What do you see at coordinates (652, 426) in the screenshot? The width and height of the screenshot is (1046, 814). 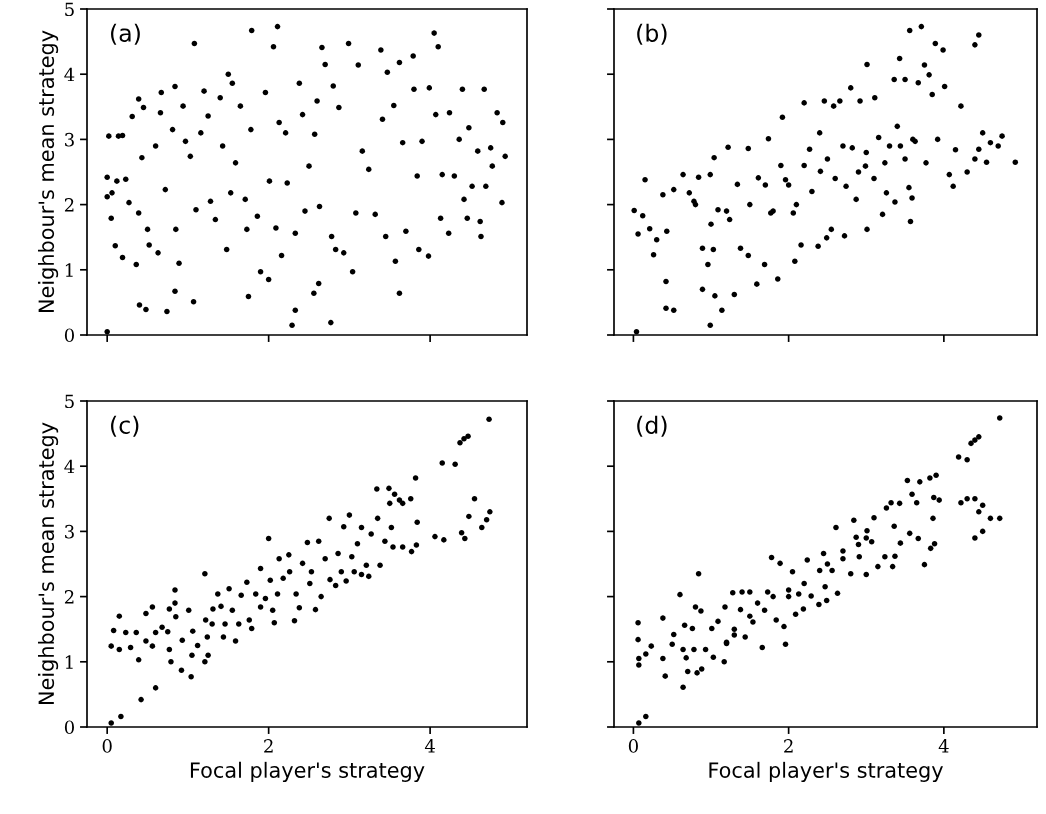 I see `annotation: (d)` at bounding box center [652, 426].